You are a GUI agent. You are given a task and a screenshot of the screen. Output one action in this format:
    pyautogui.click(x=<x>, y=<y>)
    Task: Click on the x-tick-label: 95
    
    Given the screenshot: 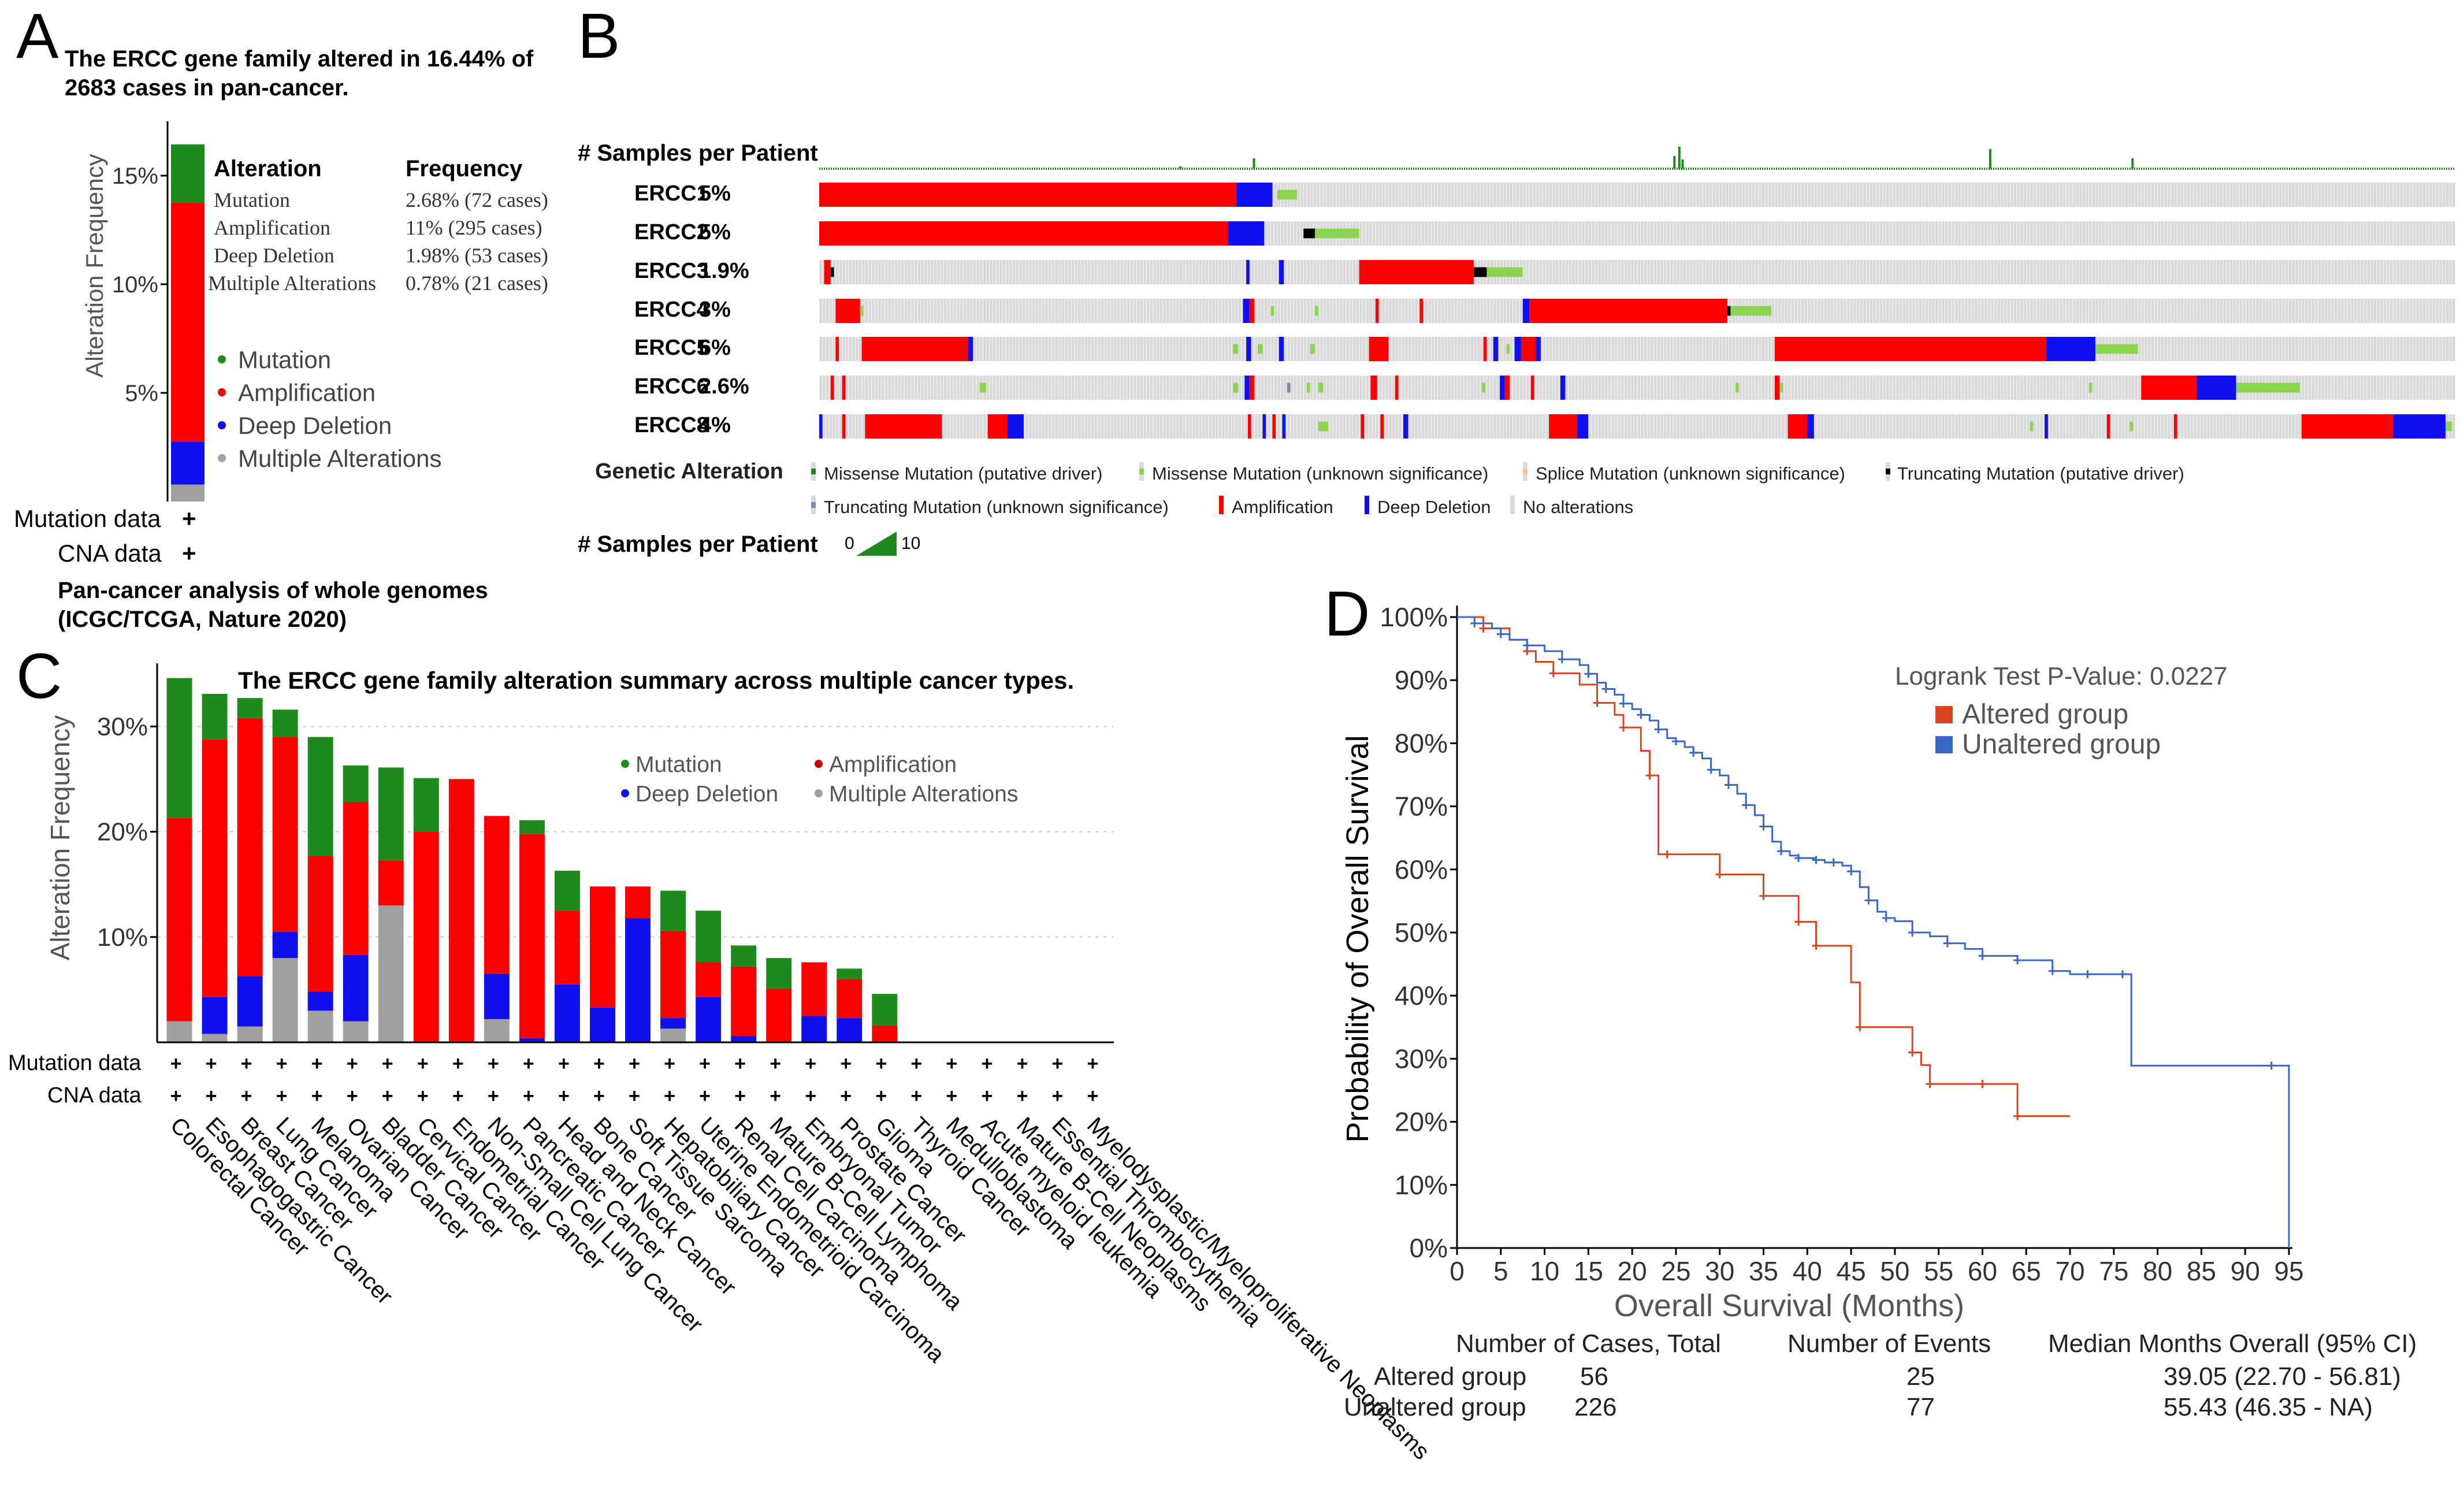 What is the action you would take?
    pyautogui.click(x=2288, y=1271)
    